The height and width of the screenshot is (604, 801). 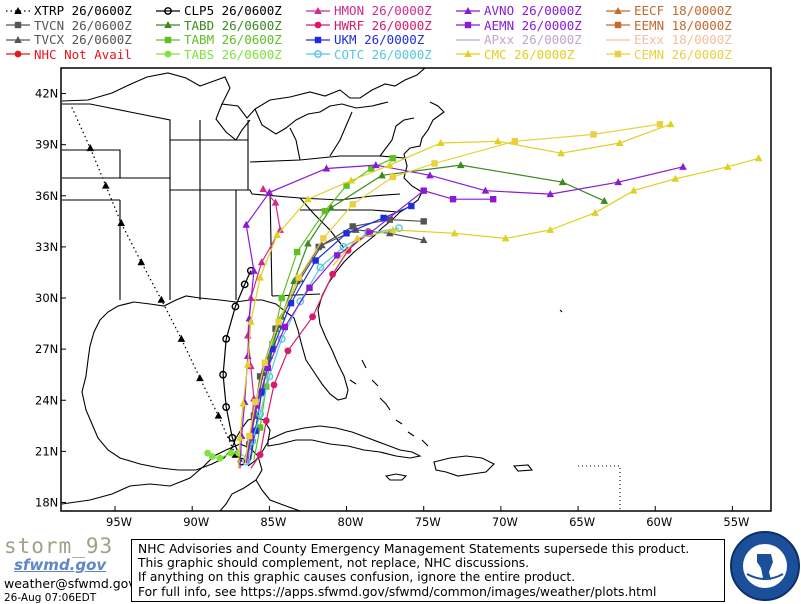 I want to click on legend-label: NHC Not Avail, so click(x=83, y=54).